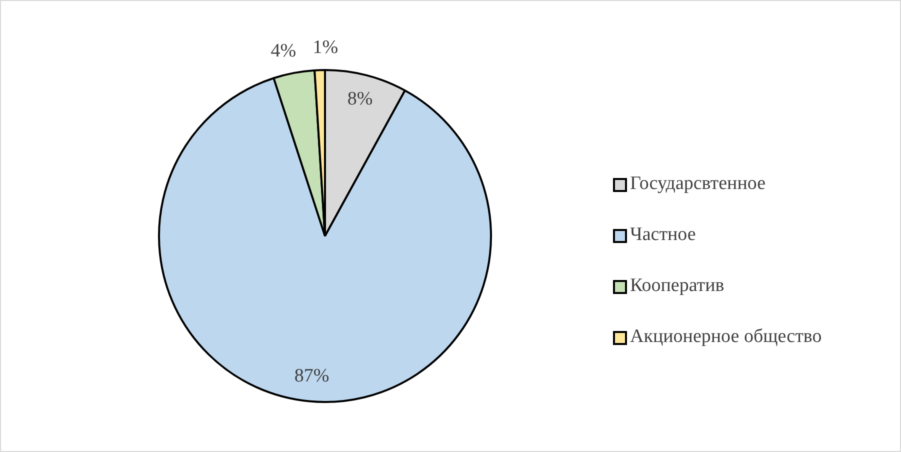 This screenshot has height=452, width=901. What do you see at coordinates (325, 47) in the screenshot?
I see `data-label: 1%` at bounding box center [325, 47].